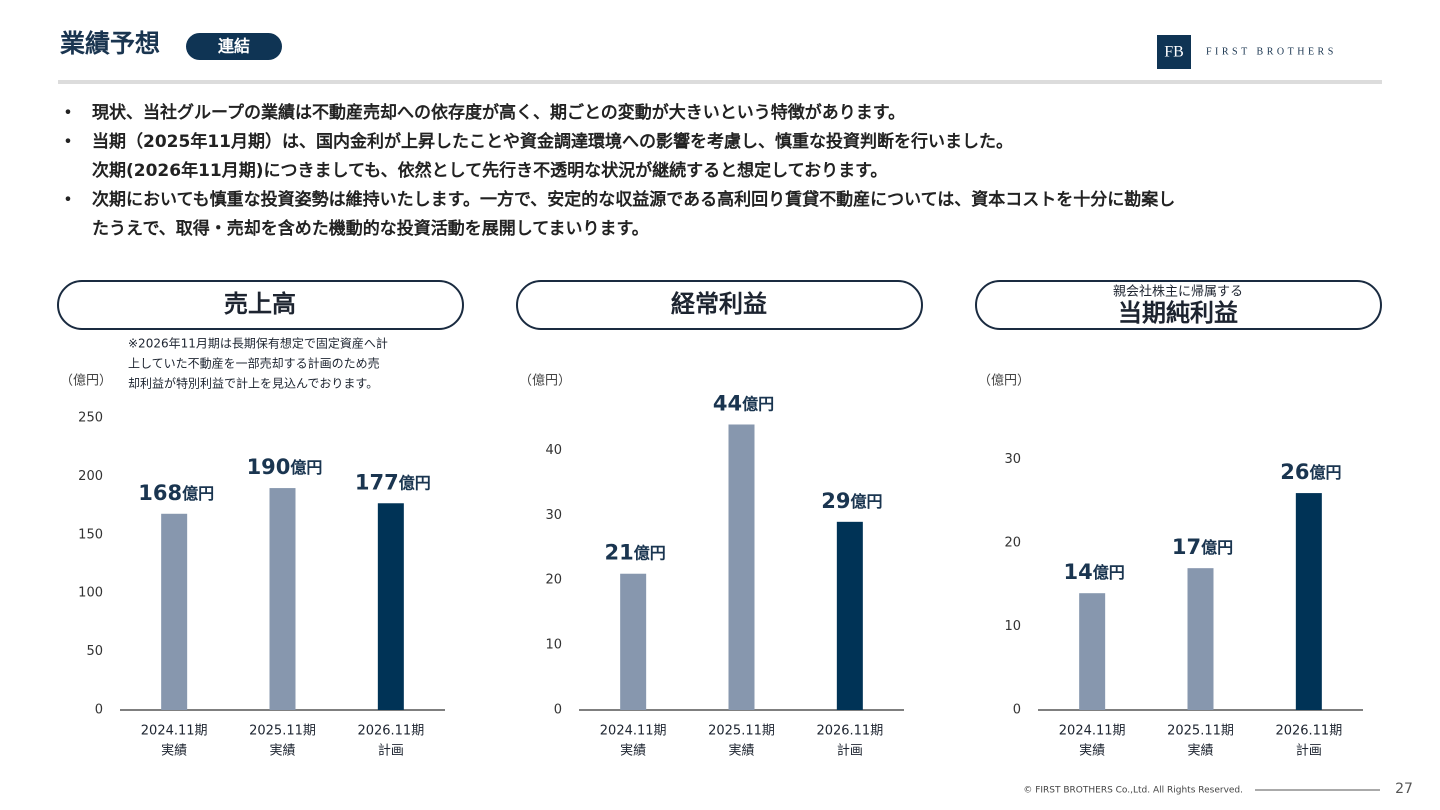 The image size is (1440, 810). What do you see at coordinates (720, 82) in the screenshot?
I see `header-rule` at bounding box center [720, 82].